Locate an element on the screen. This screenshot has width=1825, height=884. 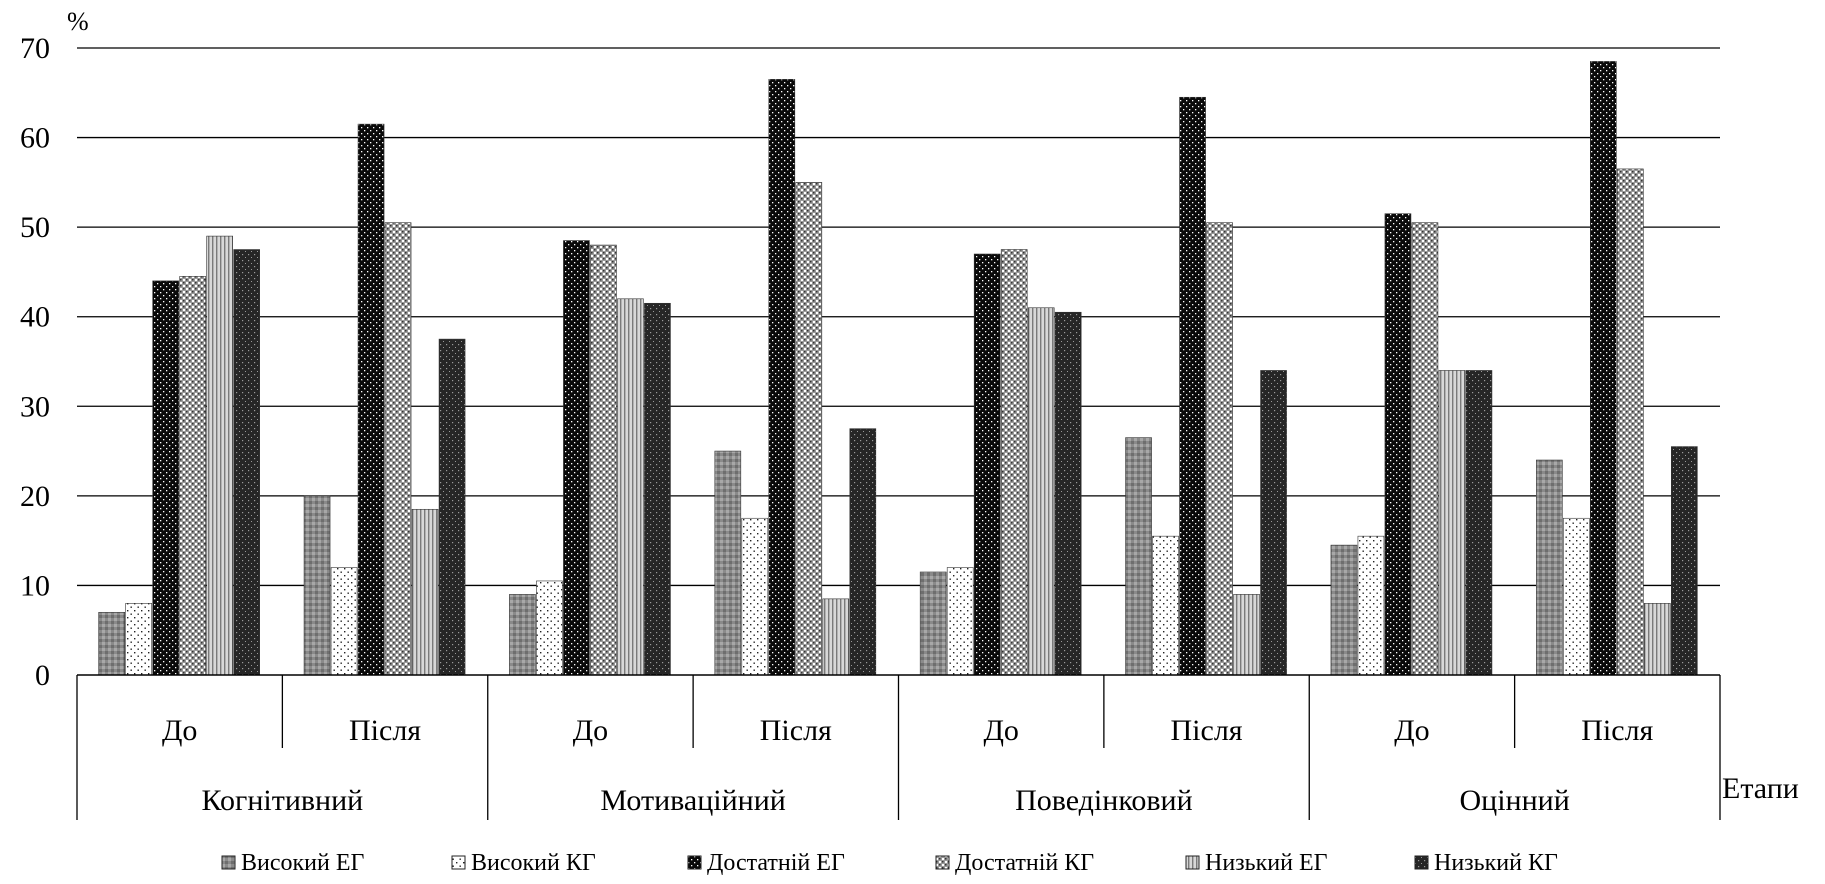
legend-label: Достатній КГ is located at coordinates (1024, 863).